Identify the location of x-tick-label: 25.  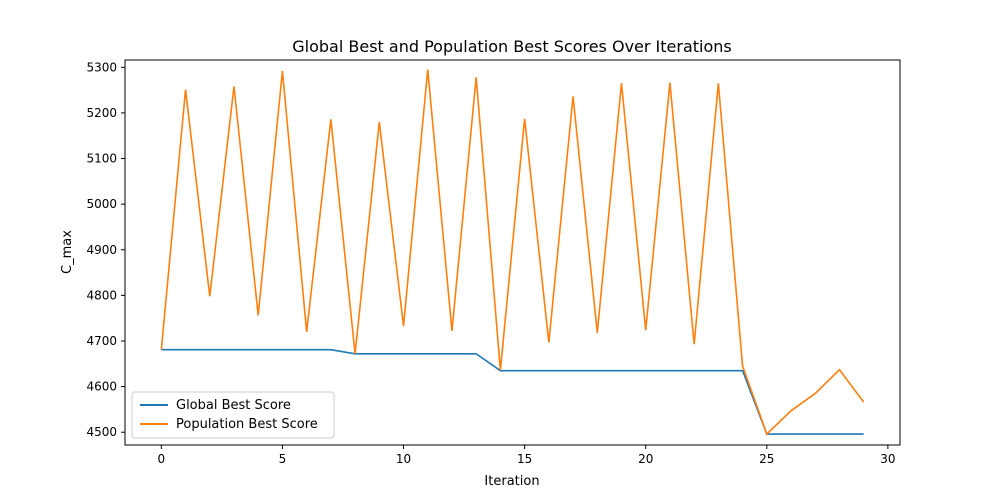
(766, 459).